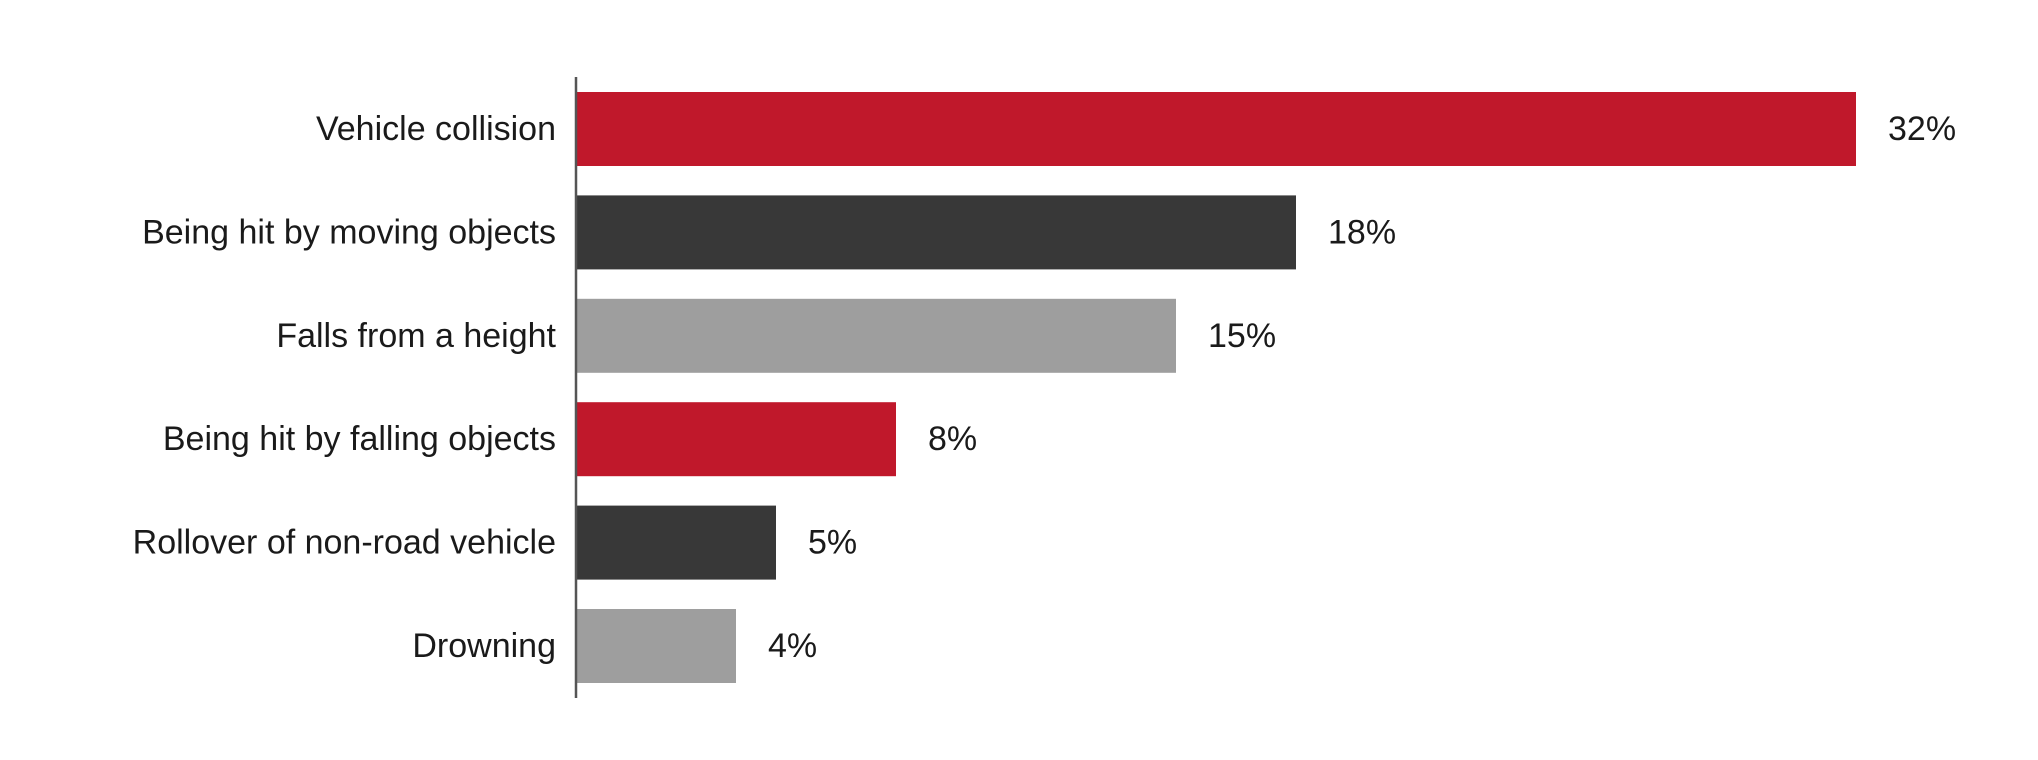 This screenshot has width=2038, height=760. What do you see at coordinates (484, 646) in the screenshot?
I see `category-label: Drowning` at bounding box center [484, 646].